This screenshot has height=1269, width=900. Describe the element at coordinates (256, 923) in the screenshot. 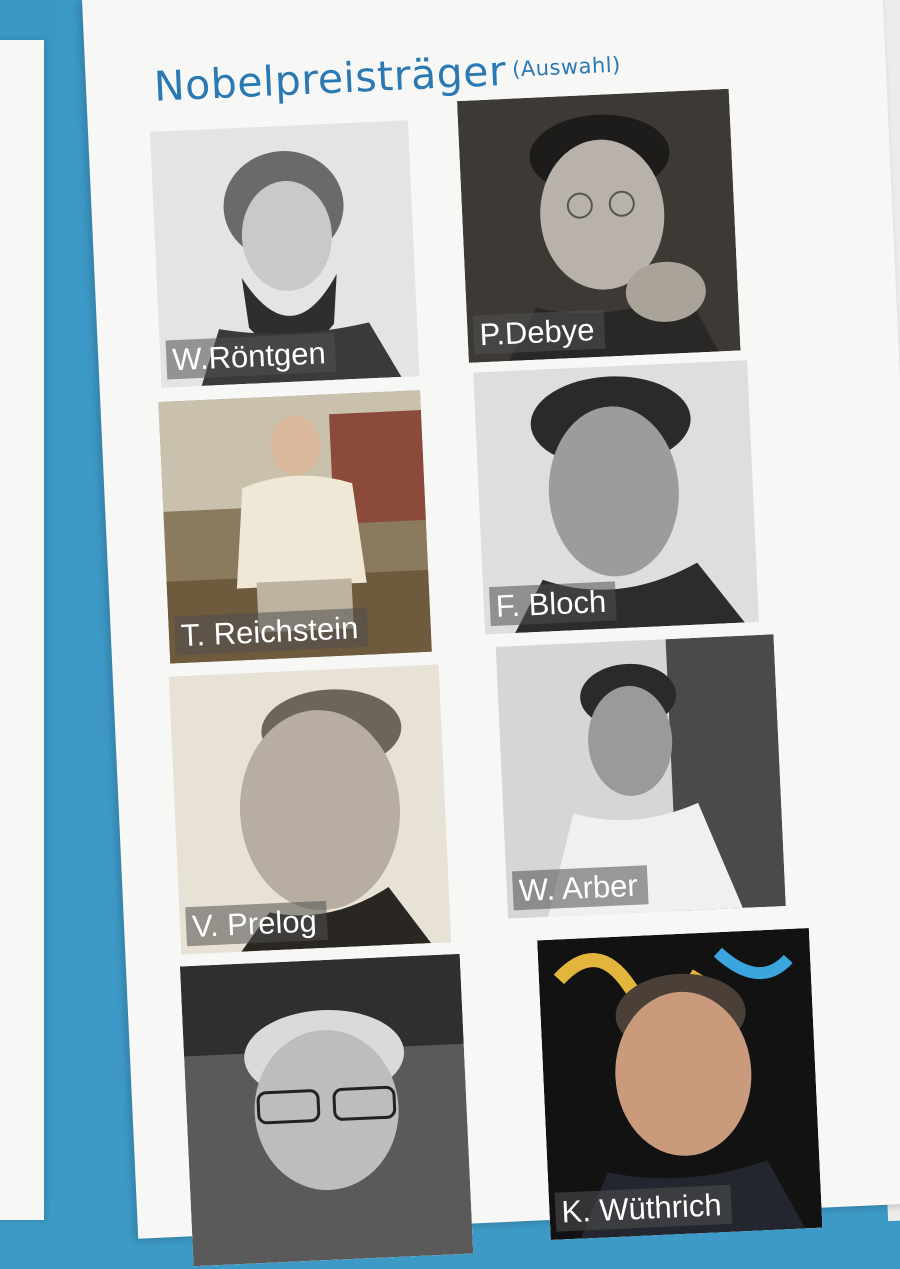

I see `laureate-name-label: V. Prelog` at that location.